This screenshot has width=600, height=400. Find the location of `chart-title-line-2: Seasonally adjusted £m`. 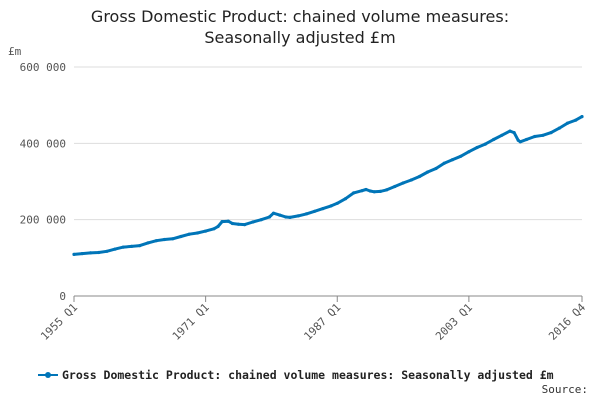

chart-title-line-2: Seasonally adjusted £m is located at coordinates (300, 37).